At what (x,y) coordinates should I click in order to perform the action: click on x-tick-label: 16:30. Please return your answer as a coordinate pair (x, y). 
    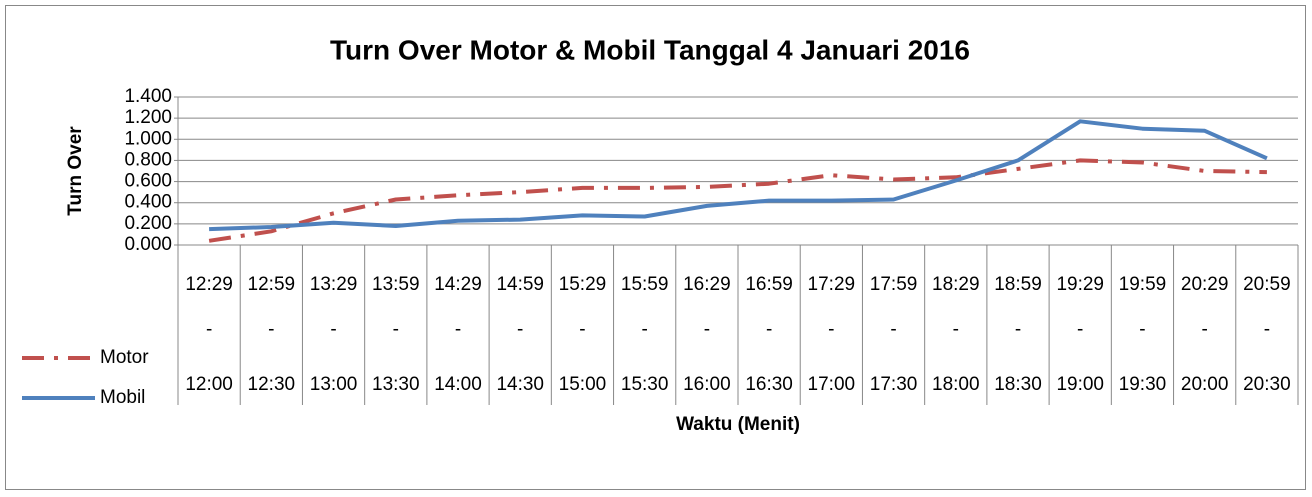
    Looking at the image, I should click on (769, 384).